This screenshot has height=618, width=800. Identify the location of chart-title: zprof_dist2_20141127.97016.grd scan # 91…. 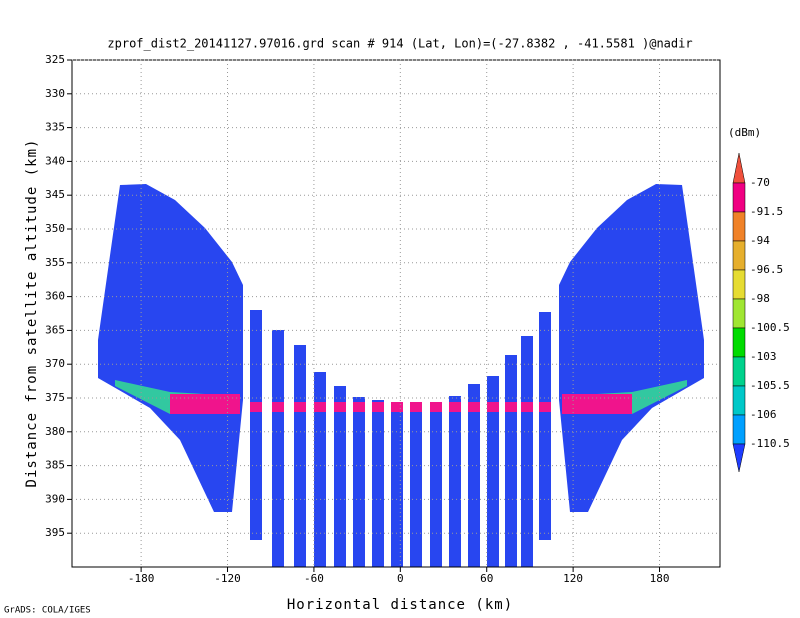
(399, 44).